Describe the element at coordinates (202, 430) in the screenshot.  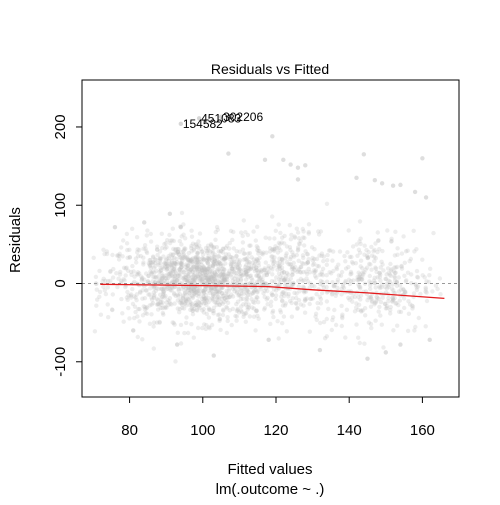
I see `x-tick-label: 100` at that location.